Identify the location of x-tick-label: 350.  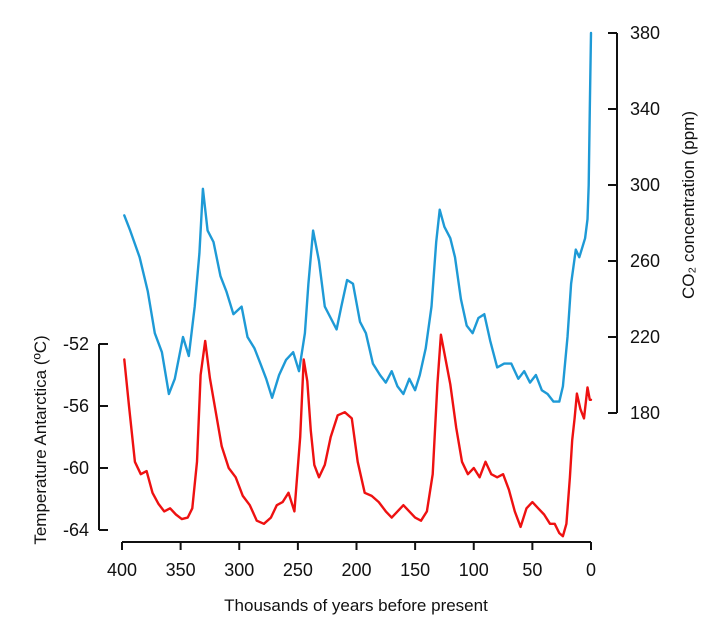
(181, 570).